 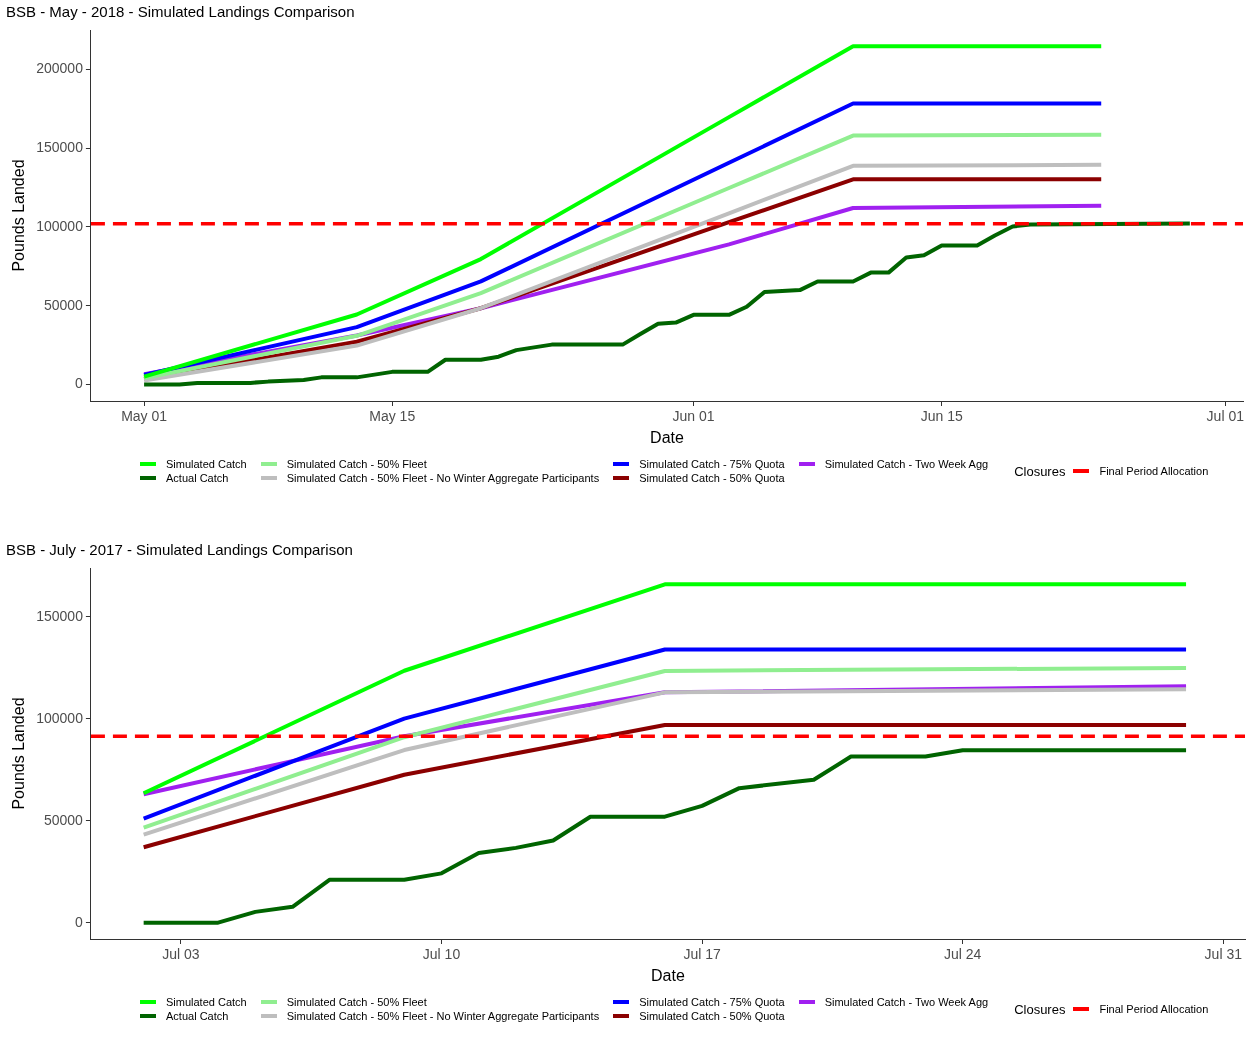 What do you see at coordinates (702, 954) in the screenshot?
I see `x-tick-label: Jul 17` at bounding box center [702, 954].